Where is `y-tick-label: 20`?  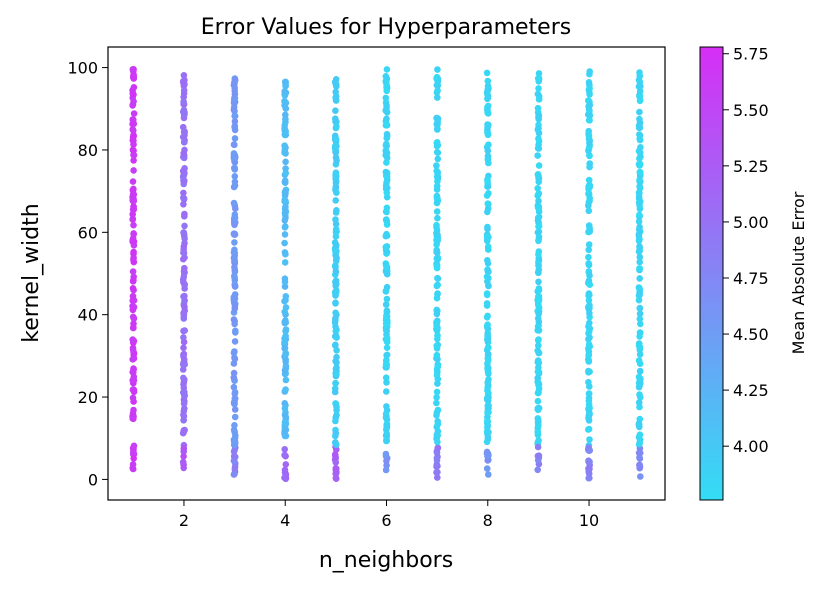
y-tick-label: 20 is located at coordinates (88, 397).